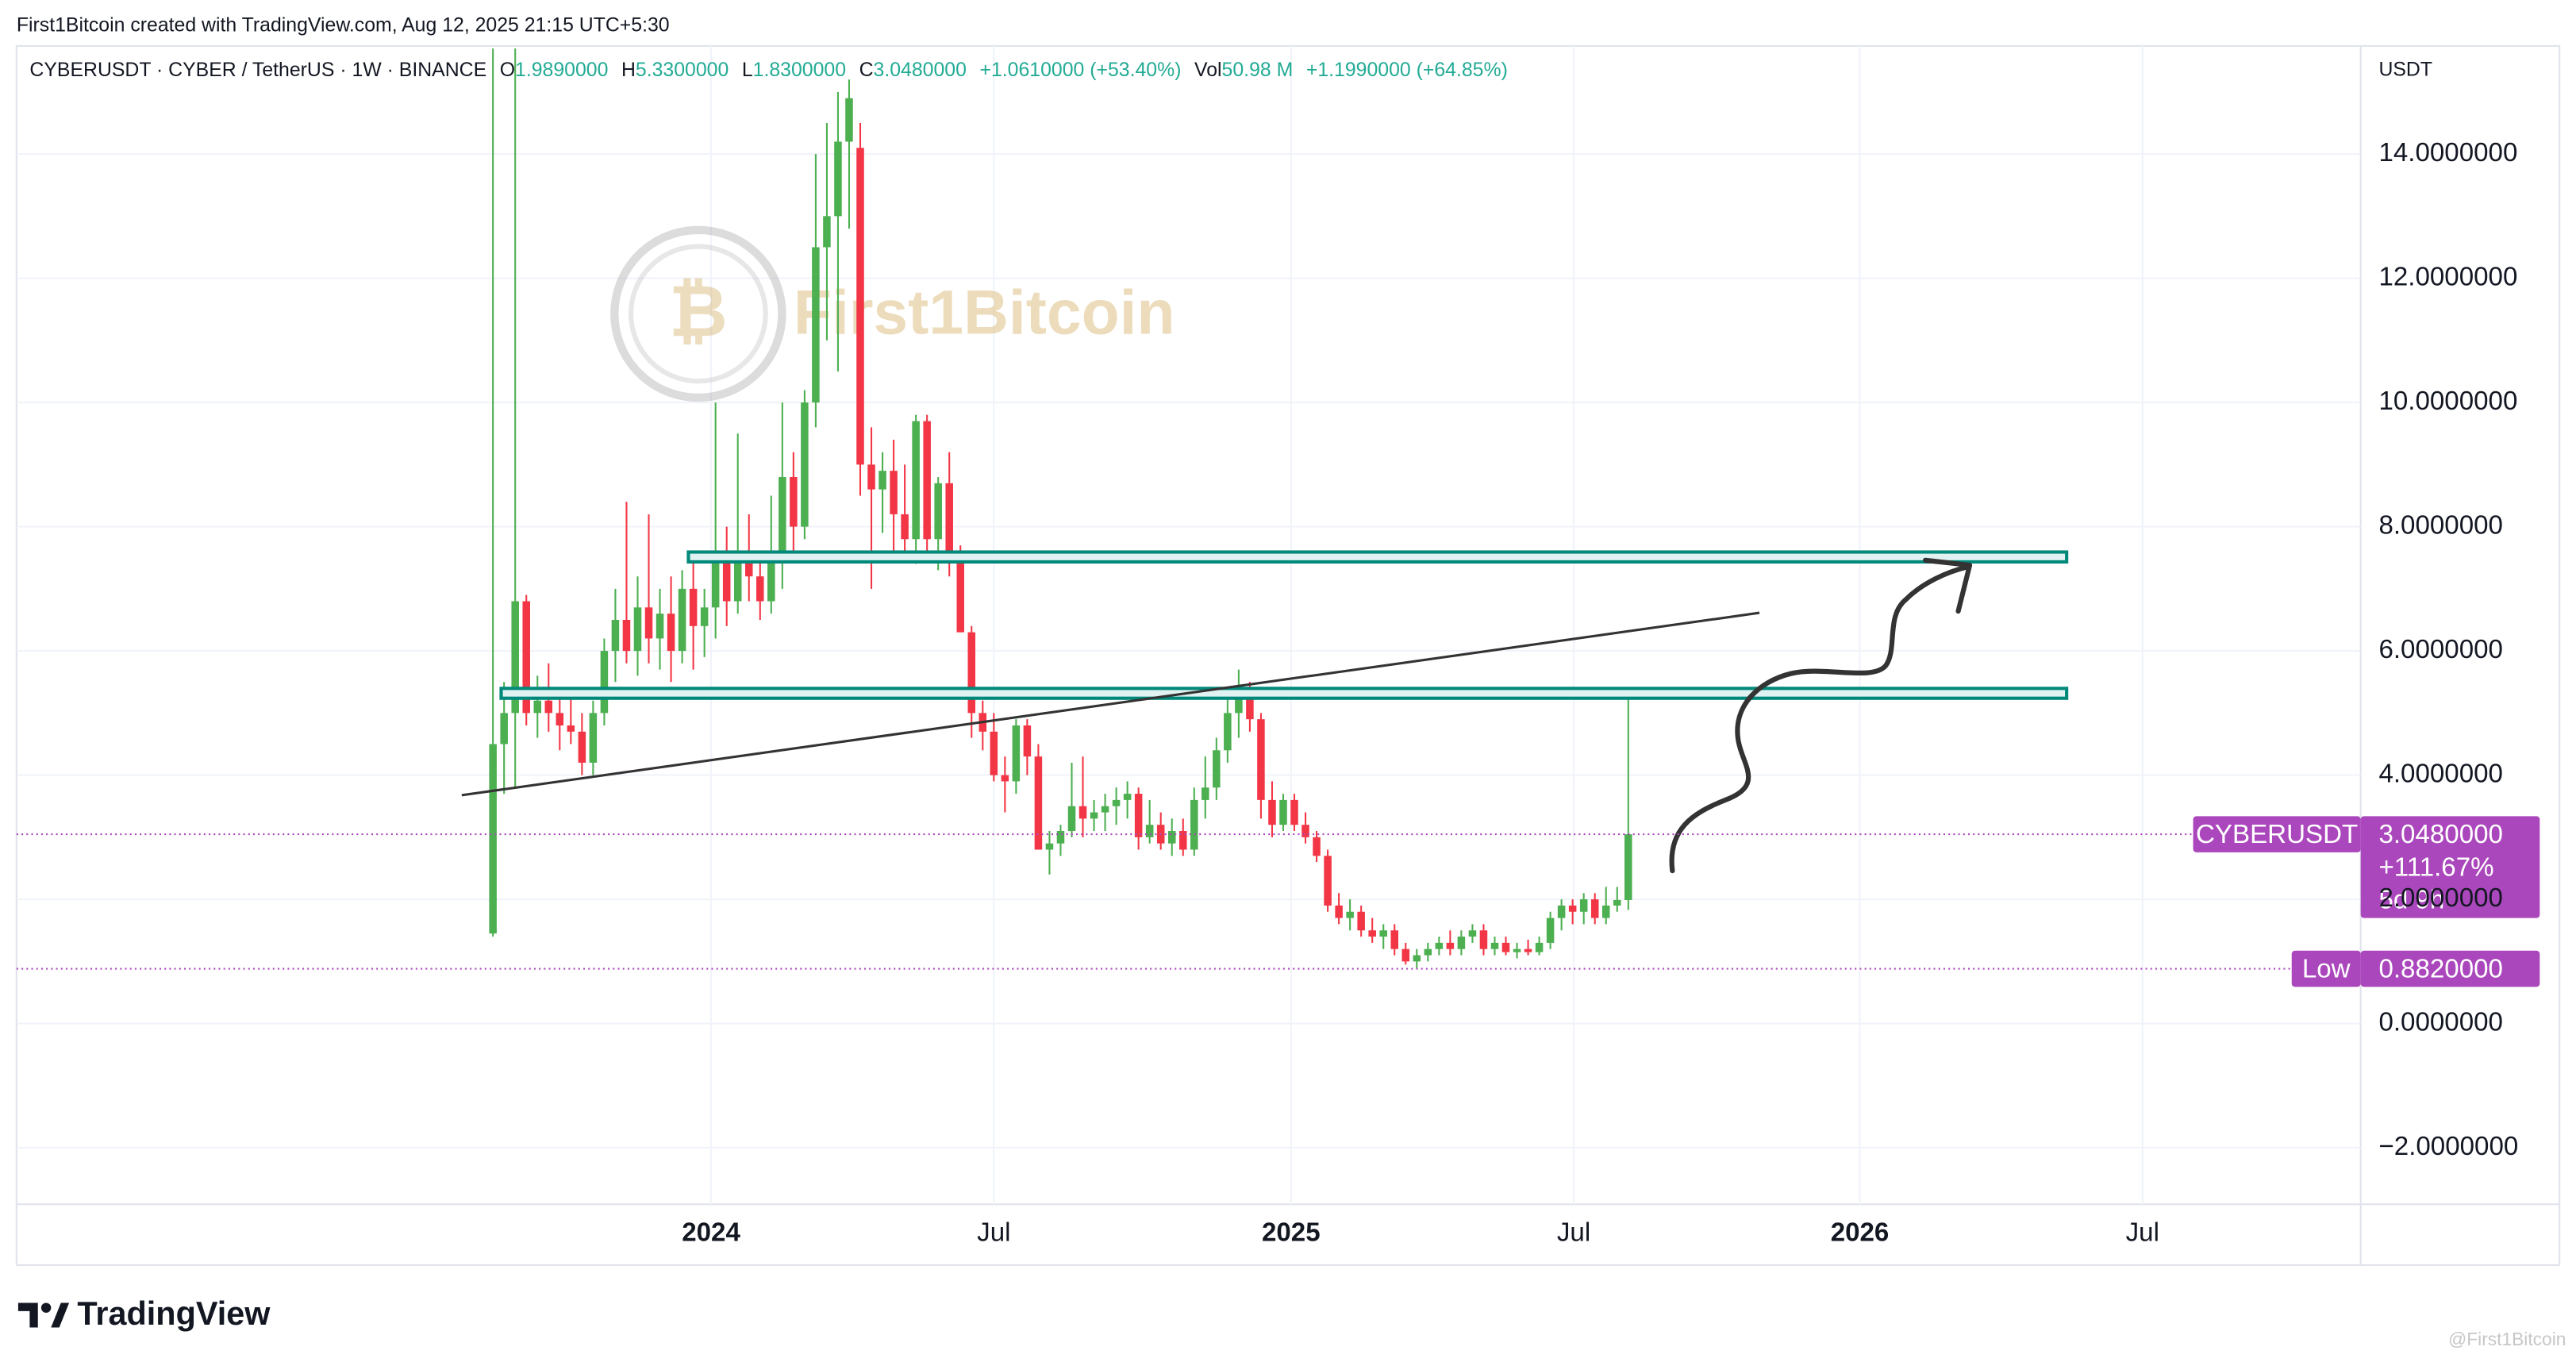  What do you see at coordinates (1291, 1232) in the screenshot?
I see `x-tick-label: 2025` at bounding box center [1291, 1232].